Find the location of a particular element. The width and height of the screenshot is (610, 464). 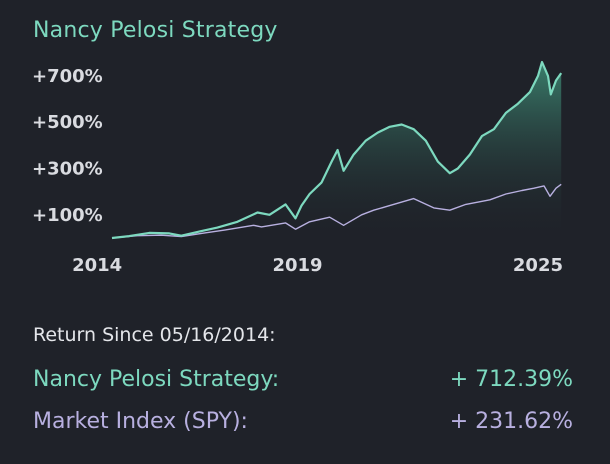

x-tick-label: 2025 is located at coordinates (538, 265).